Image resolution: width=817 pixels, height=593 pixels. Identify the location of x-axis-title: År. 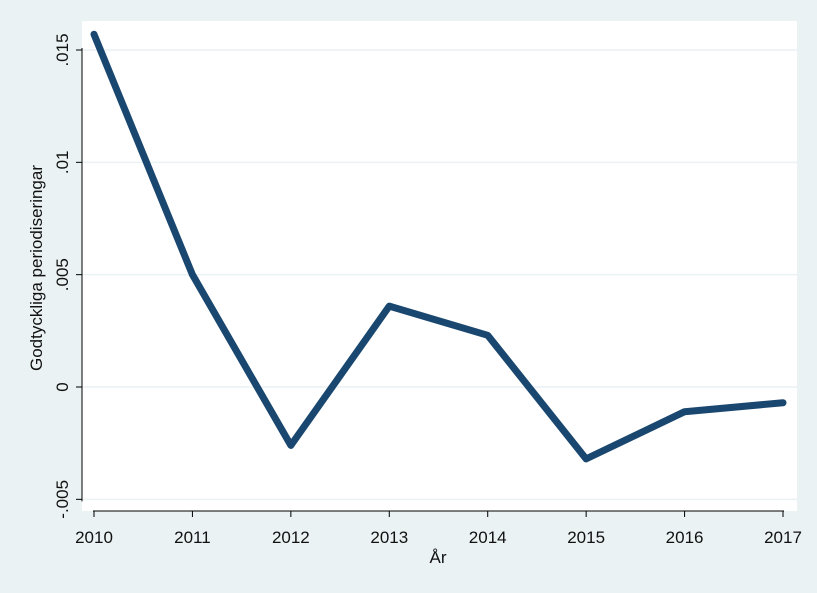
(438, 557).